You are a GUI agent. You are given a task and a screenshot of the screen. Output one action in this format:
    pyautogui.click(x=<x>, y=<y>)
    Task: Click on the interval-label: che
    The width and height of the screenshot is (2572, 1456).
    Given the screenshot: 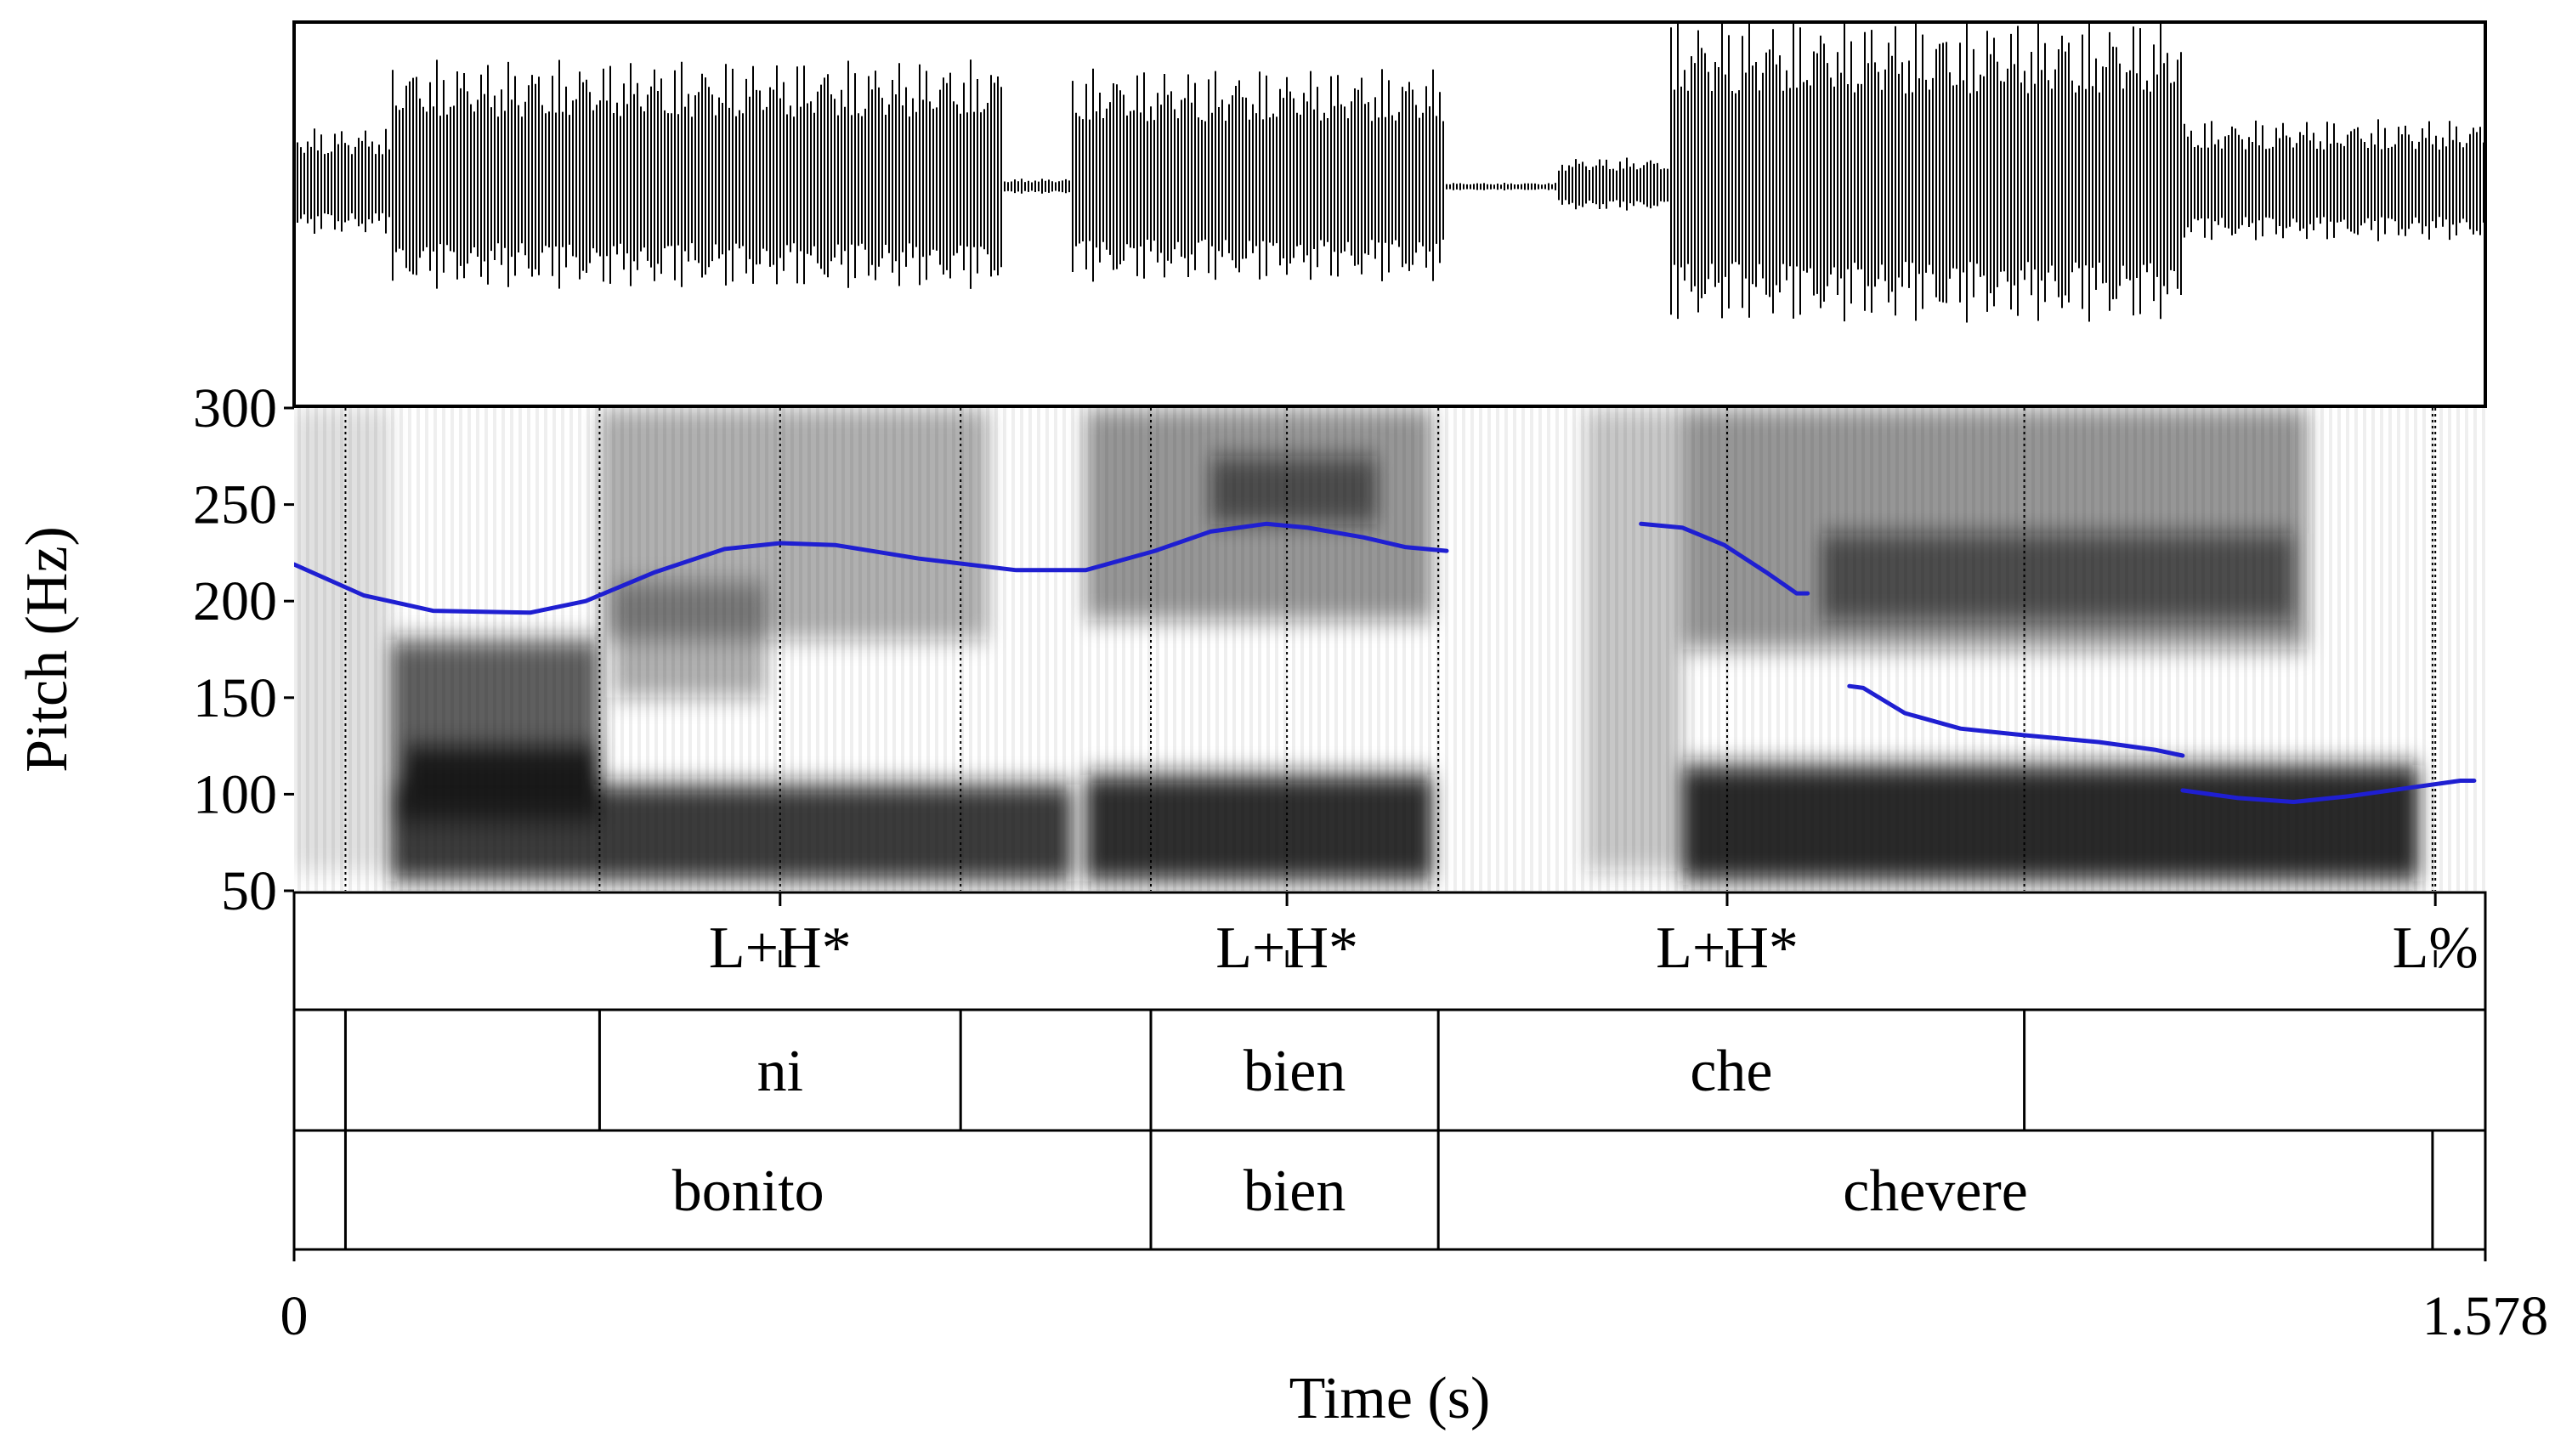 What is the action you would take?
    pyautogui.click(x=1731, y=1072)
    